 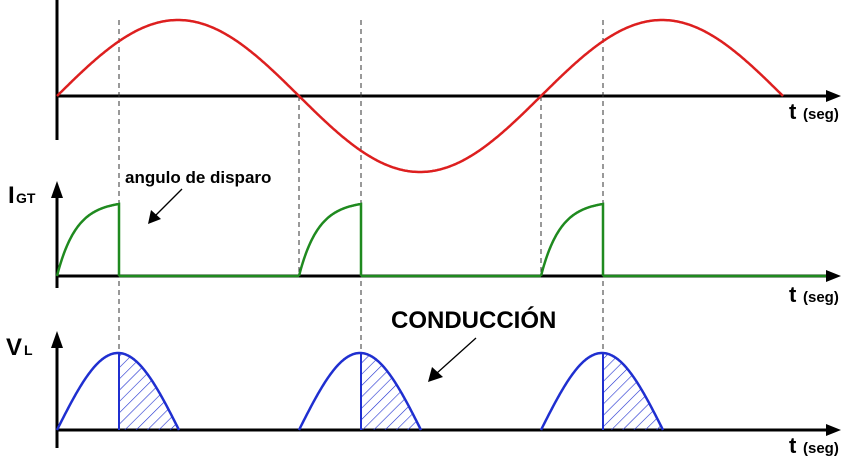 What do you see at coordinates (833, 276) in the screenshot?
I see `middle-x-axis-arrow` at bounding box center [833, 276].